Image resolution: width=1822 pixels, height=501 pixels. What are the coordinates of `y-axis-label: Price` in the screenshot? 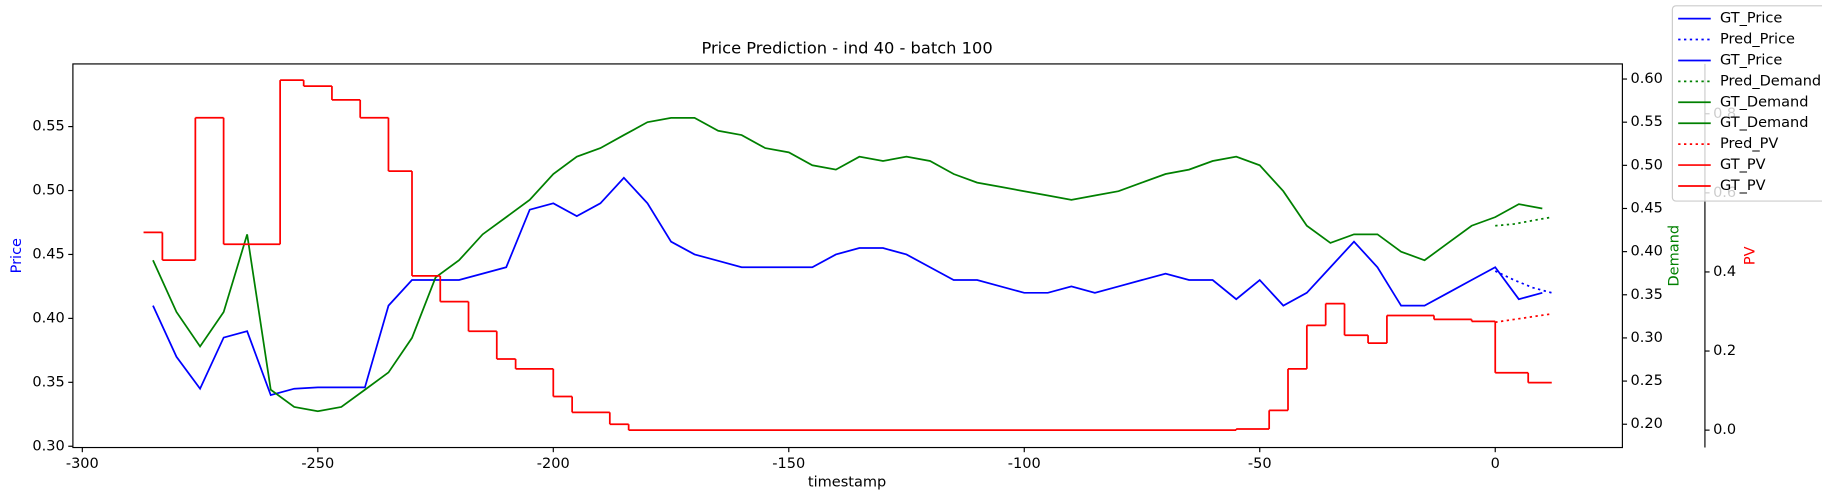 It's located at (17, 255).